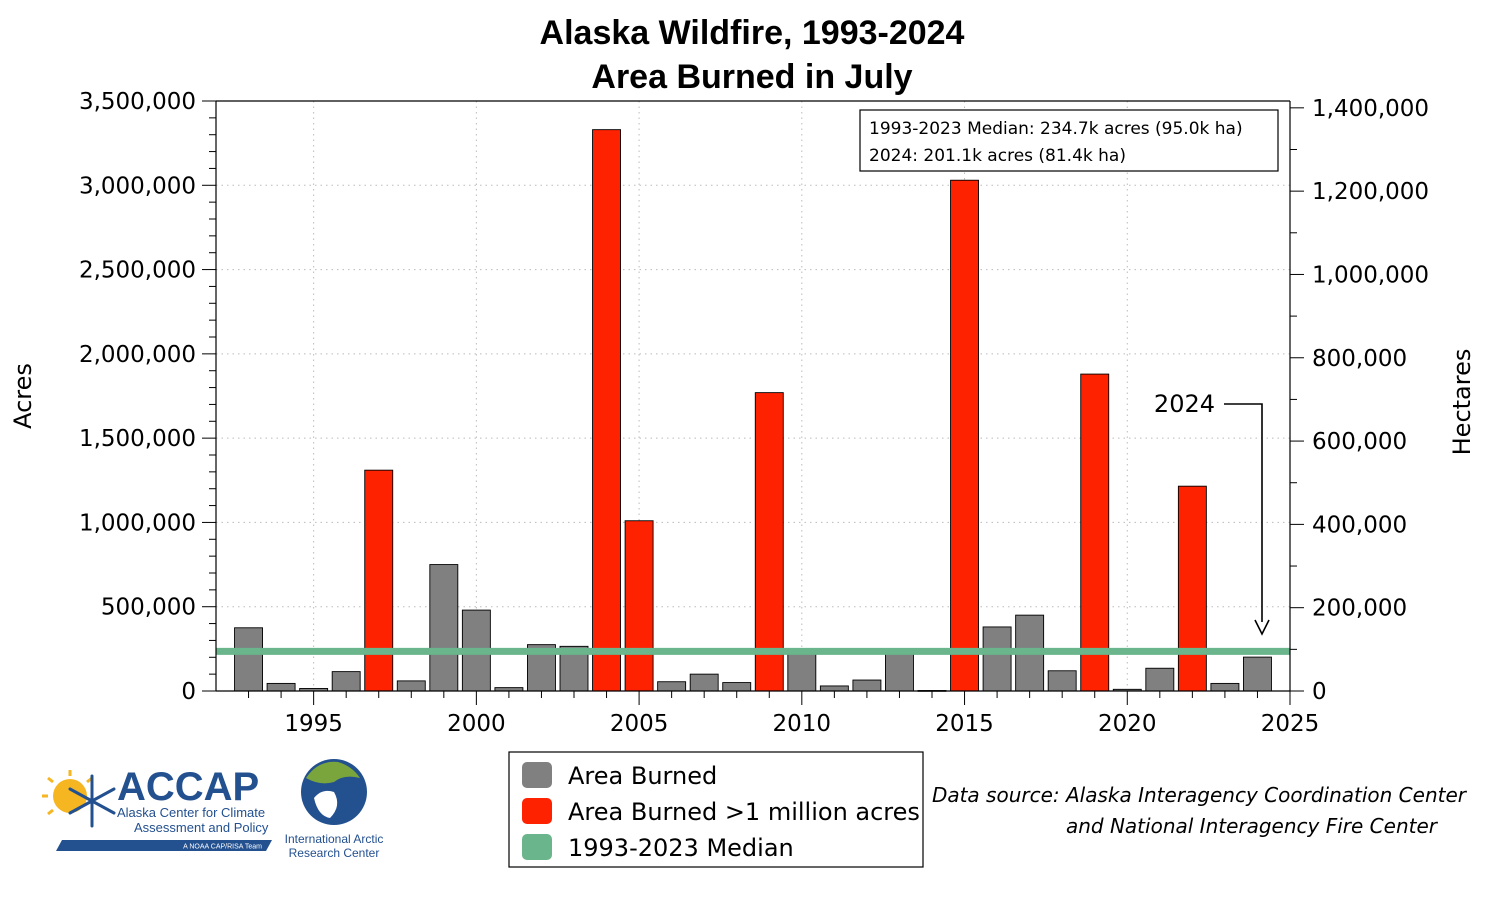 The image size is (1500, 900). Describe the element at coordinates (379, 580) in the screenshot. I see `bar-large-fire-1997` at that location.